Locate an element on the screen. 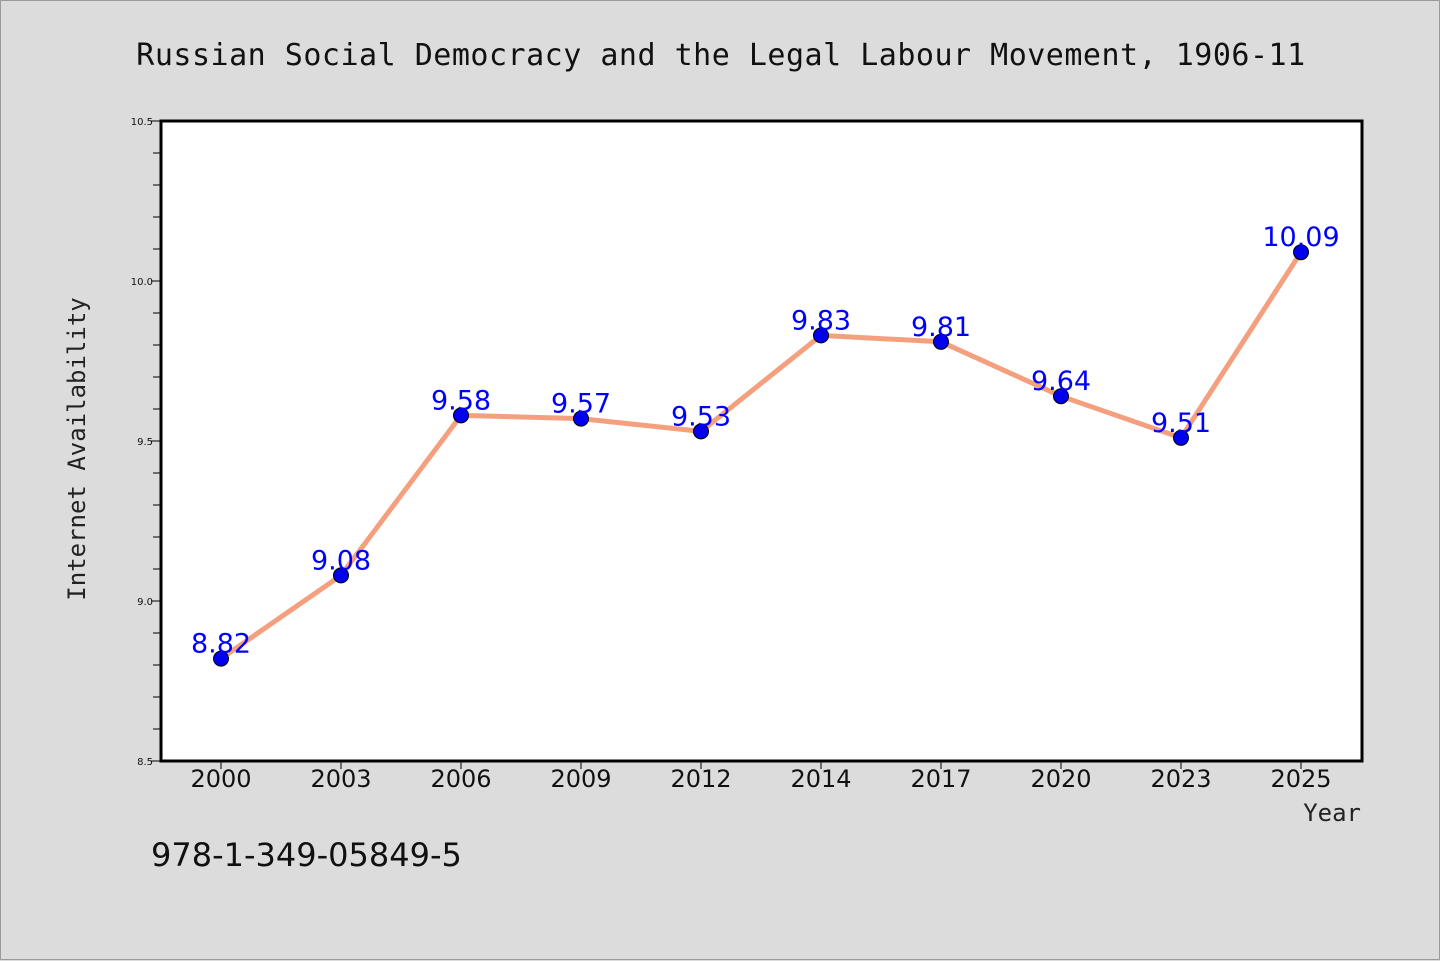 Image resolution: width=1440 pixels, height=961 pixels. x-tick-label: 2020 is located at coordinates (1060, 779).